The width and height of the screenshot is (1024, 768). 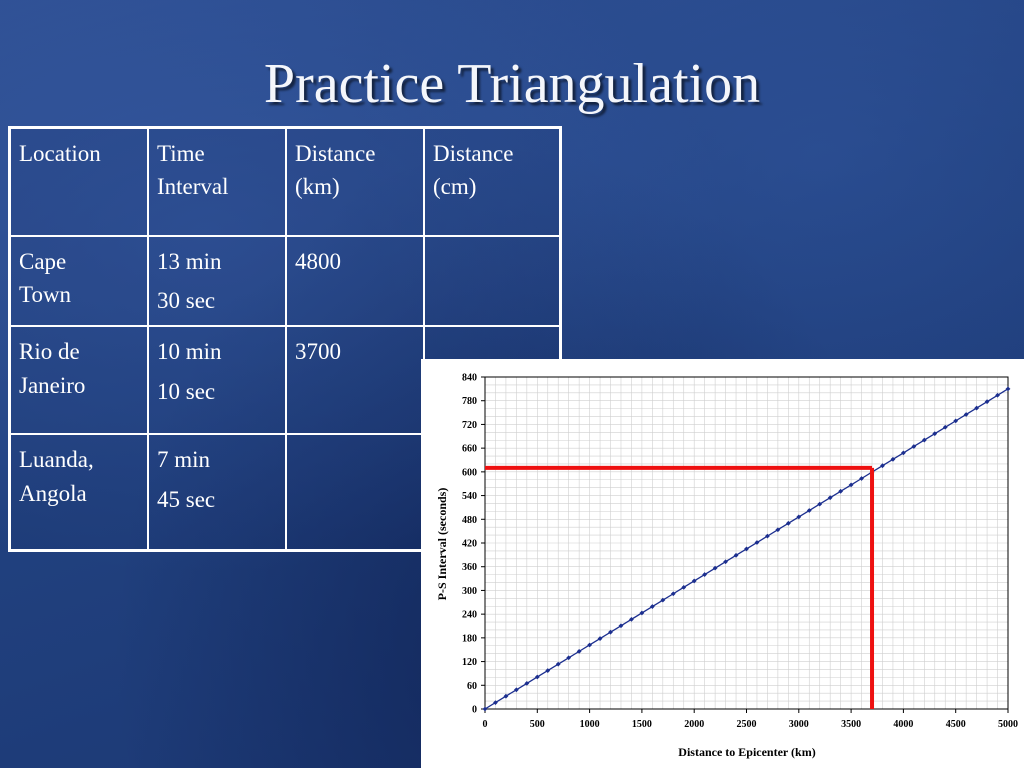 What do you see at coordinates (189, 352) in the screenshot?
I see `time-min: 10 min` at bounding box center [189, 352].